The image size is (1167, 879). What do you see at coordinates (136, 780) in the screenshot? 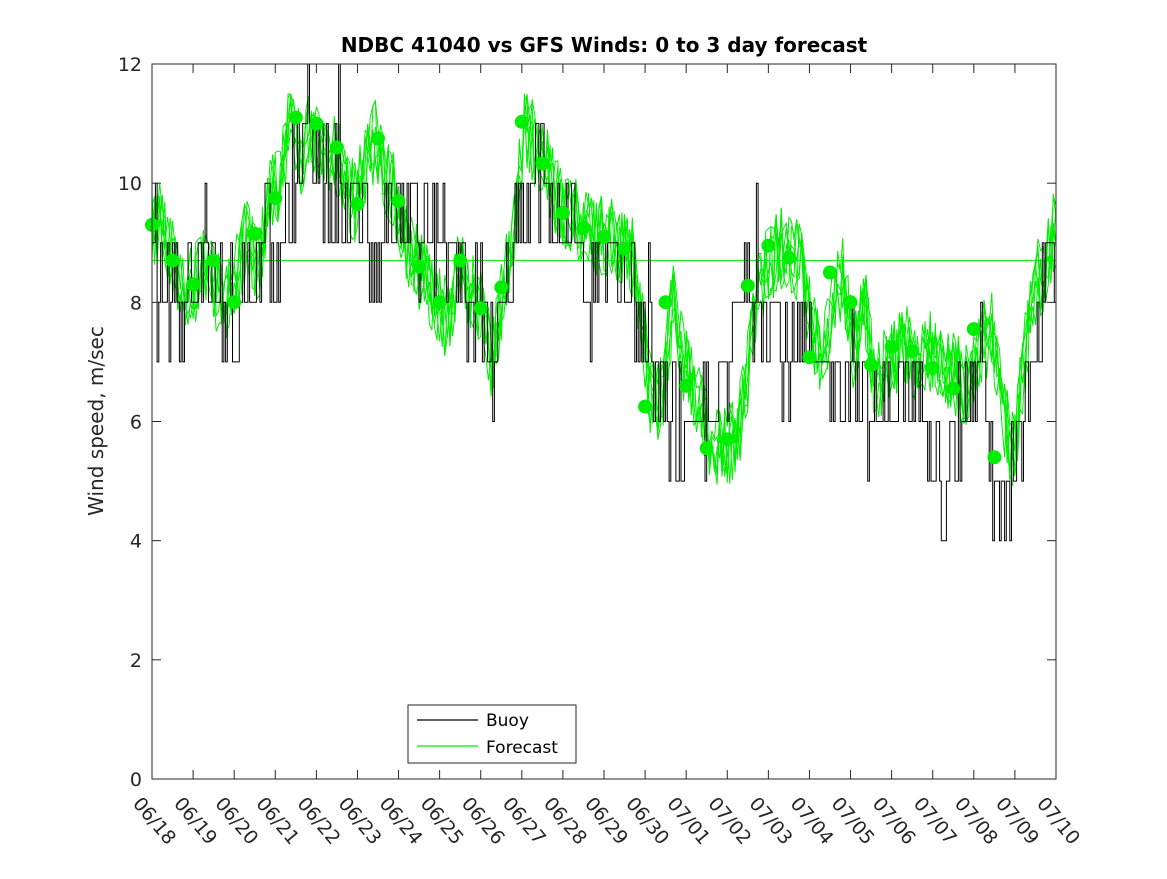
I see `y-tick-label: 0` at bounding box center [136, 780].